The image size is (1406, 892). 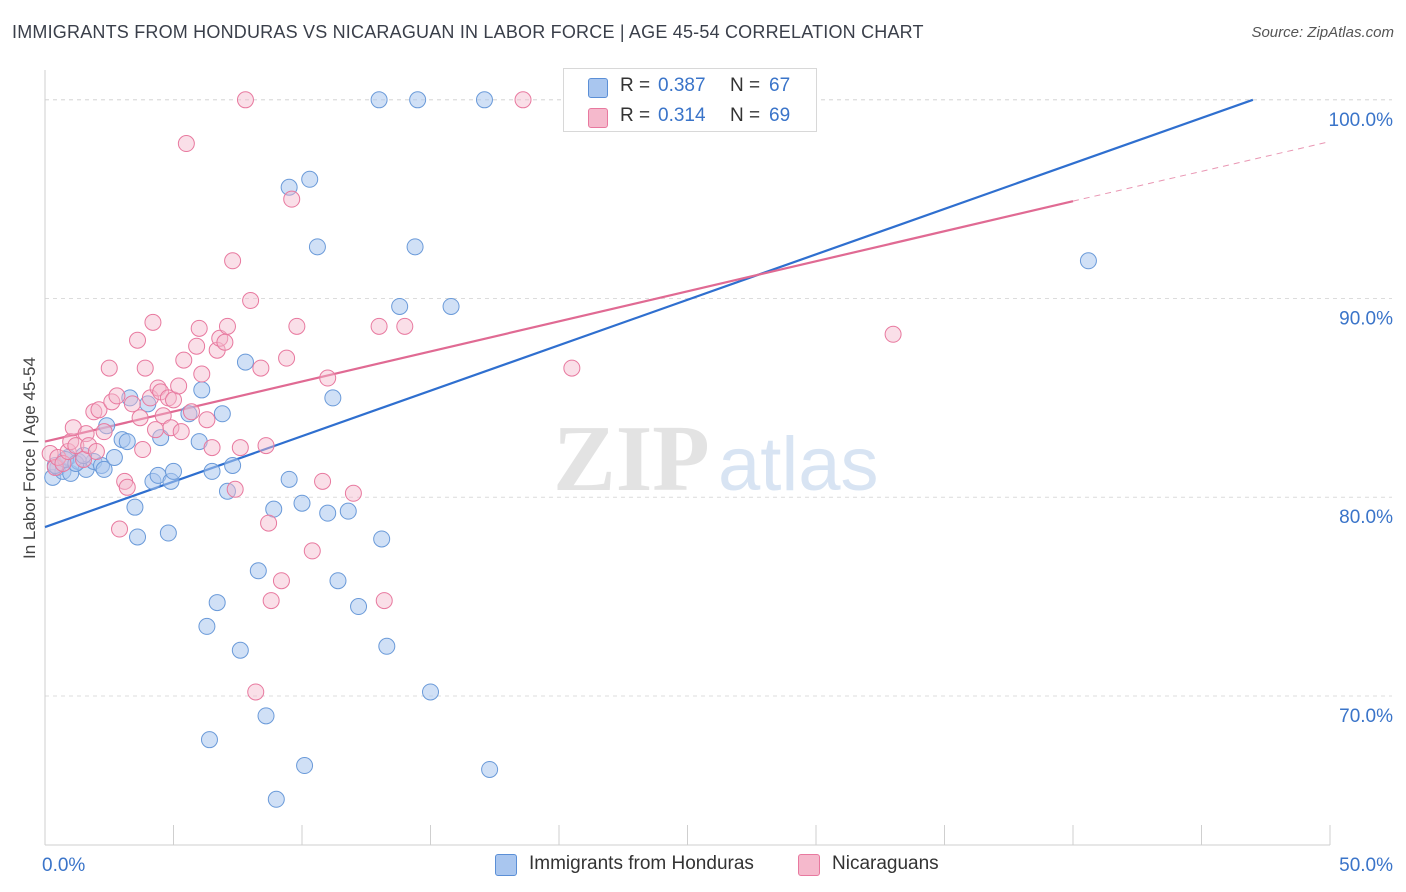 What do you see at coordinates (745, 85) in the screenshot?
I see `n-label: N =` at bounding box center [745, 85].